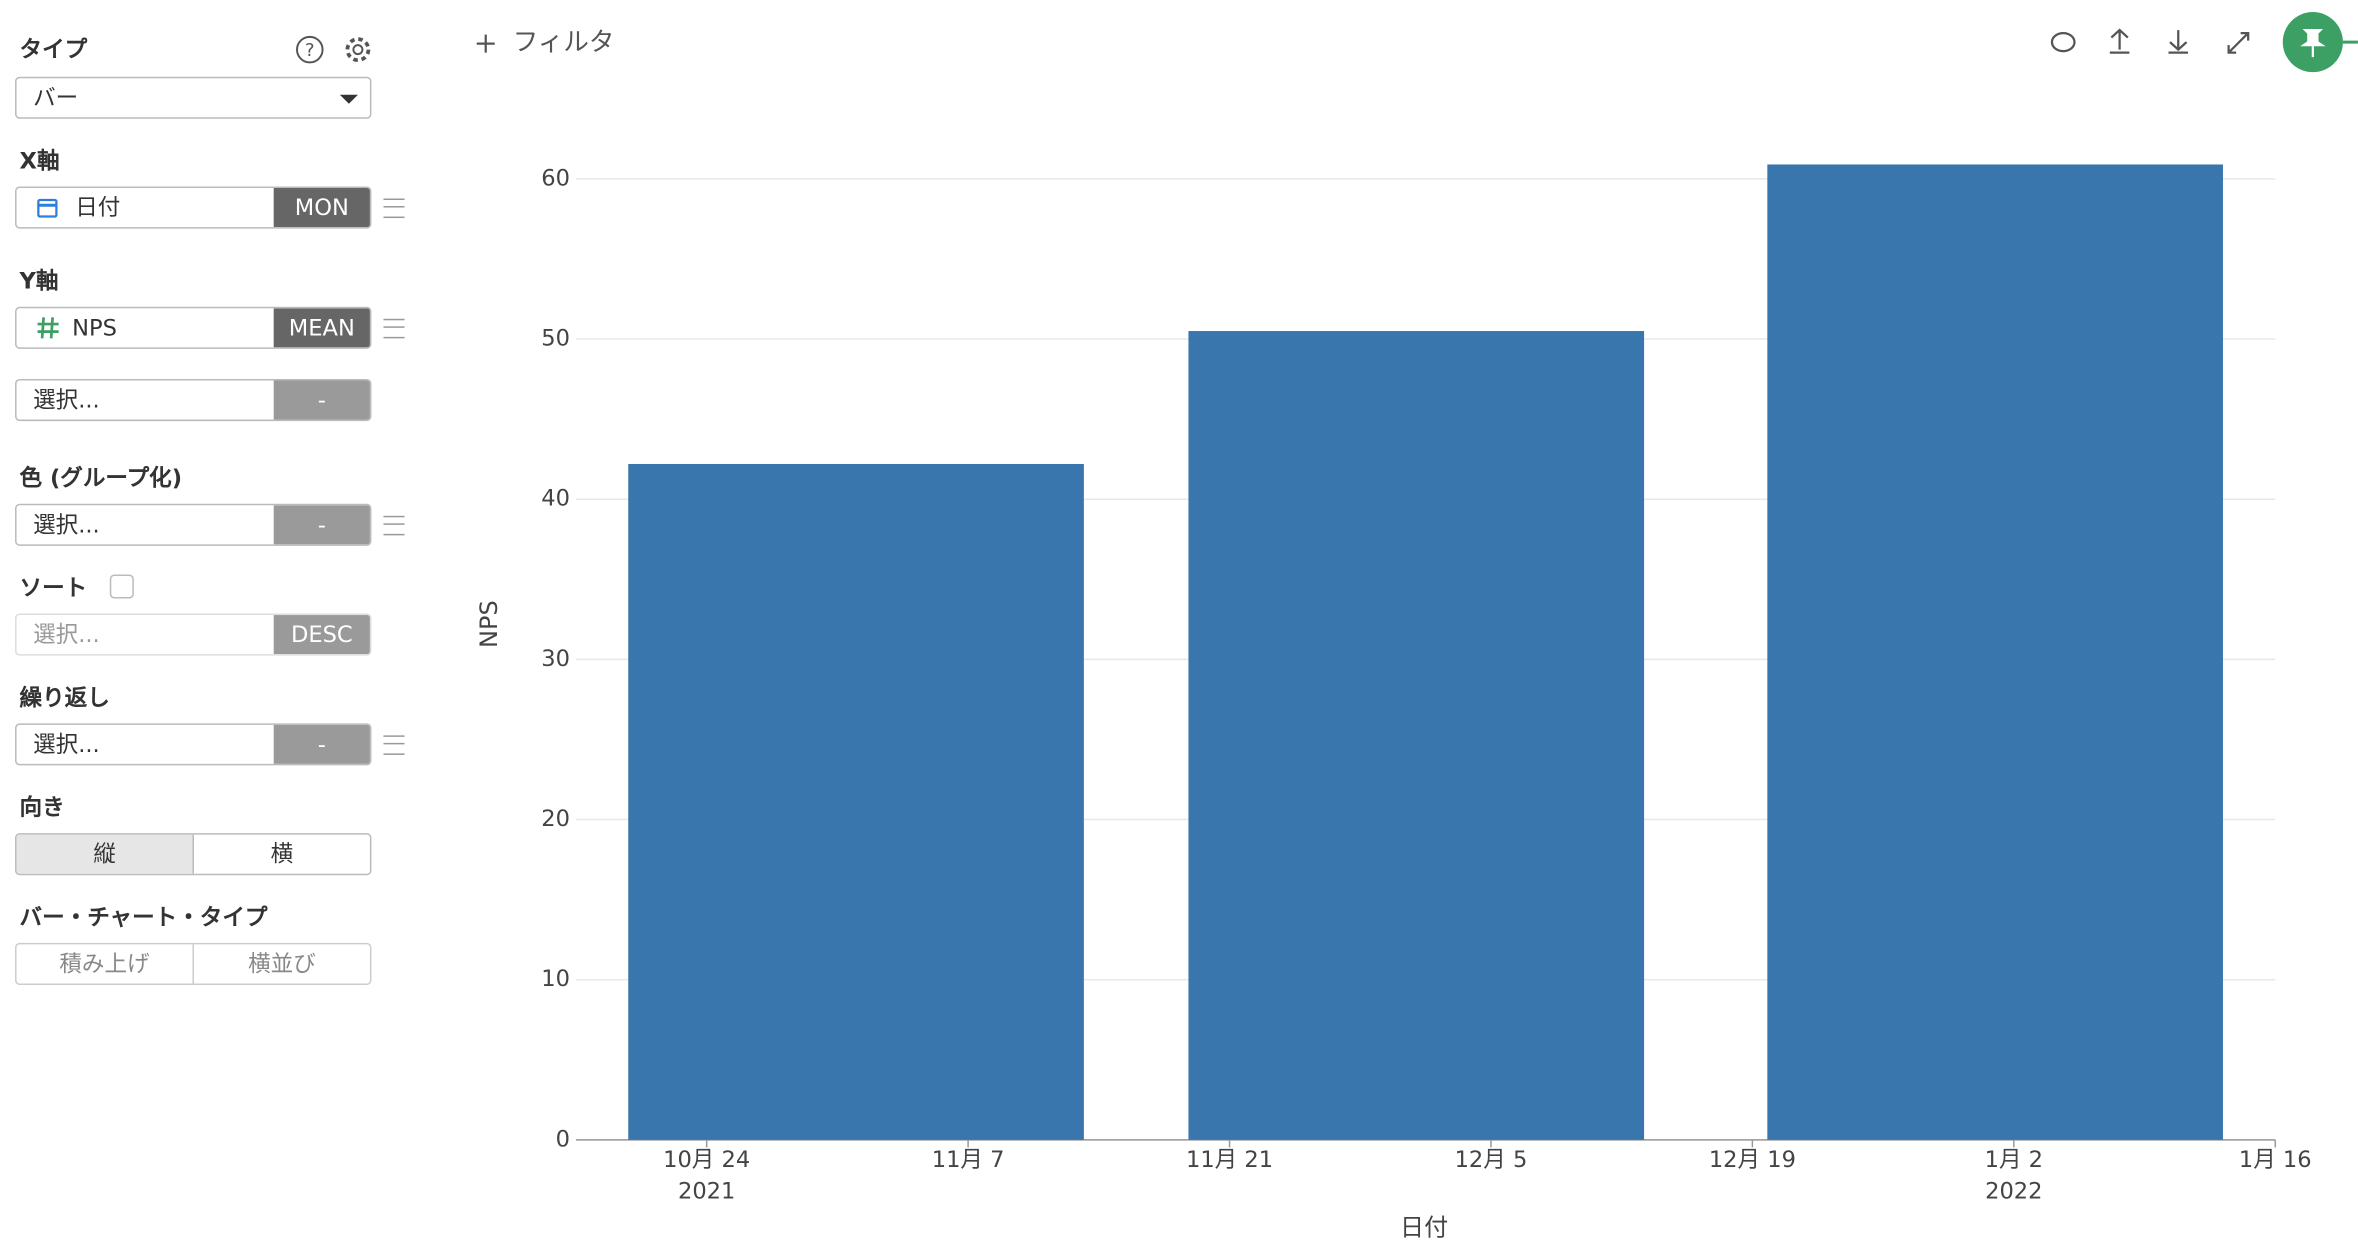 This screenshot has height=1257, width=2358. Describe the element at coordinates (321, 744) in the screenshot. I see `repeat-aggregation: -` at that location.